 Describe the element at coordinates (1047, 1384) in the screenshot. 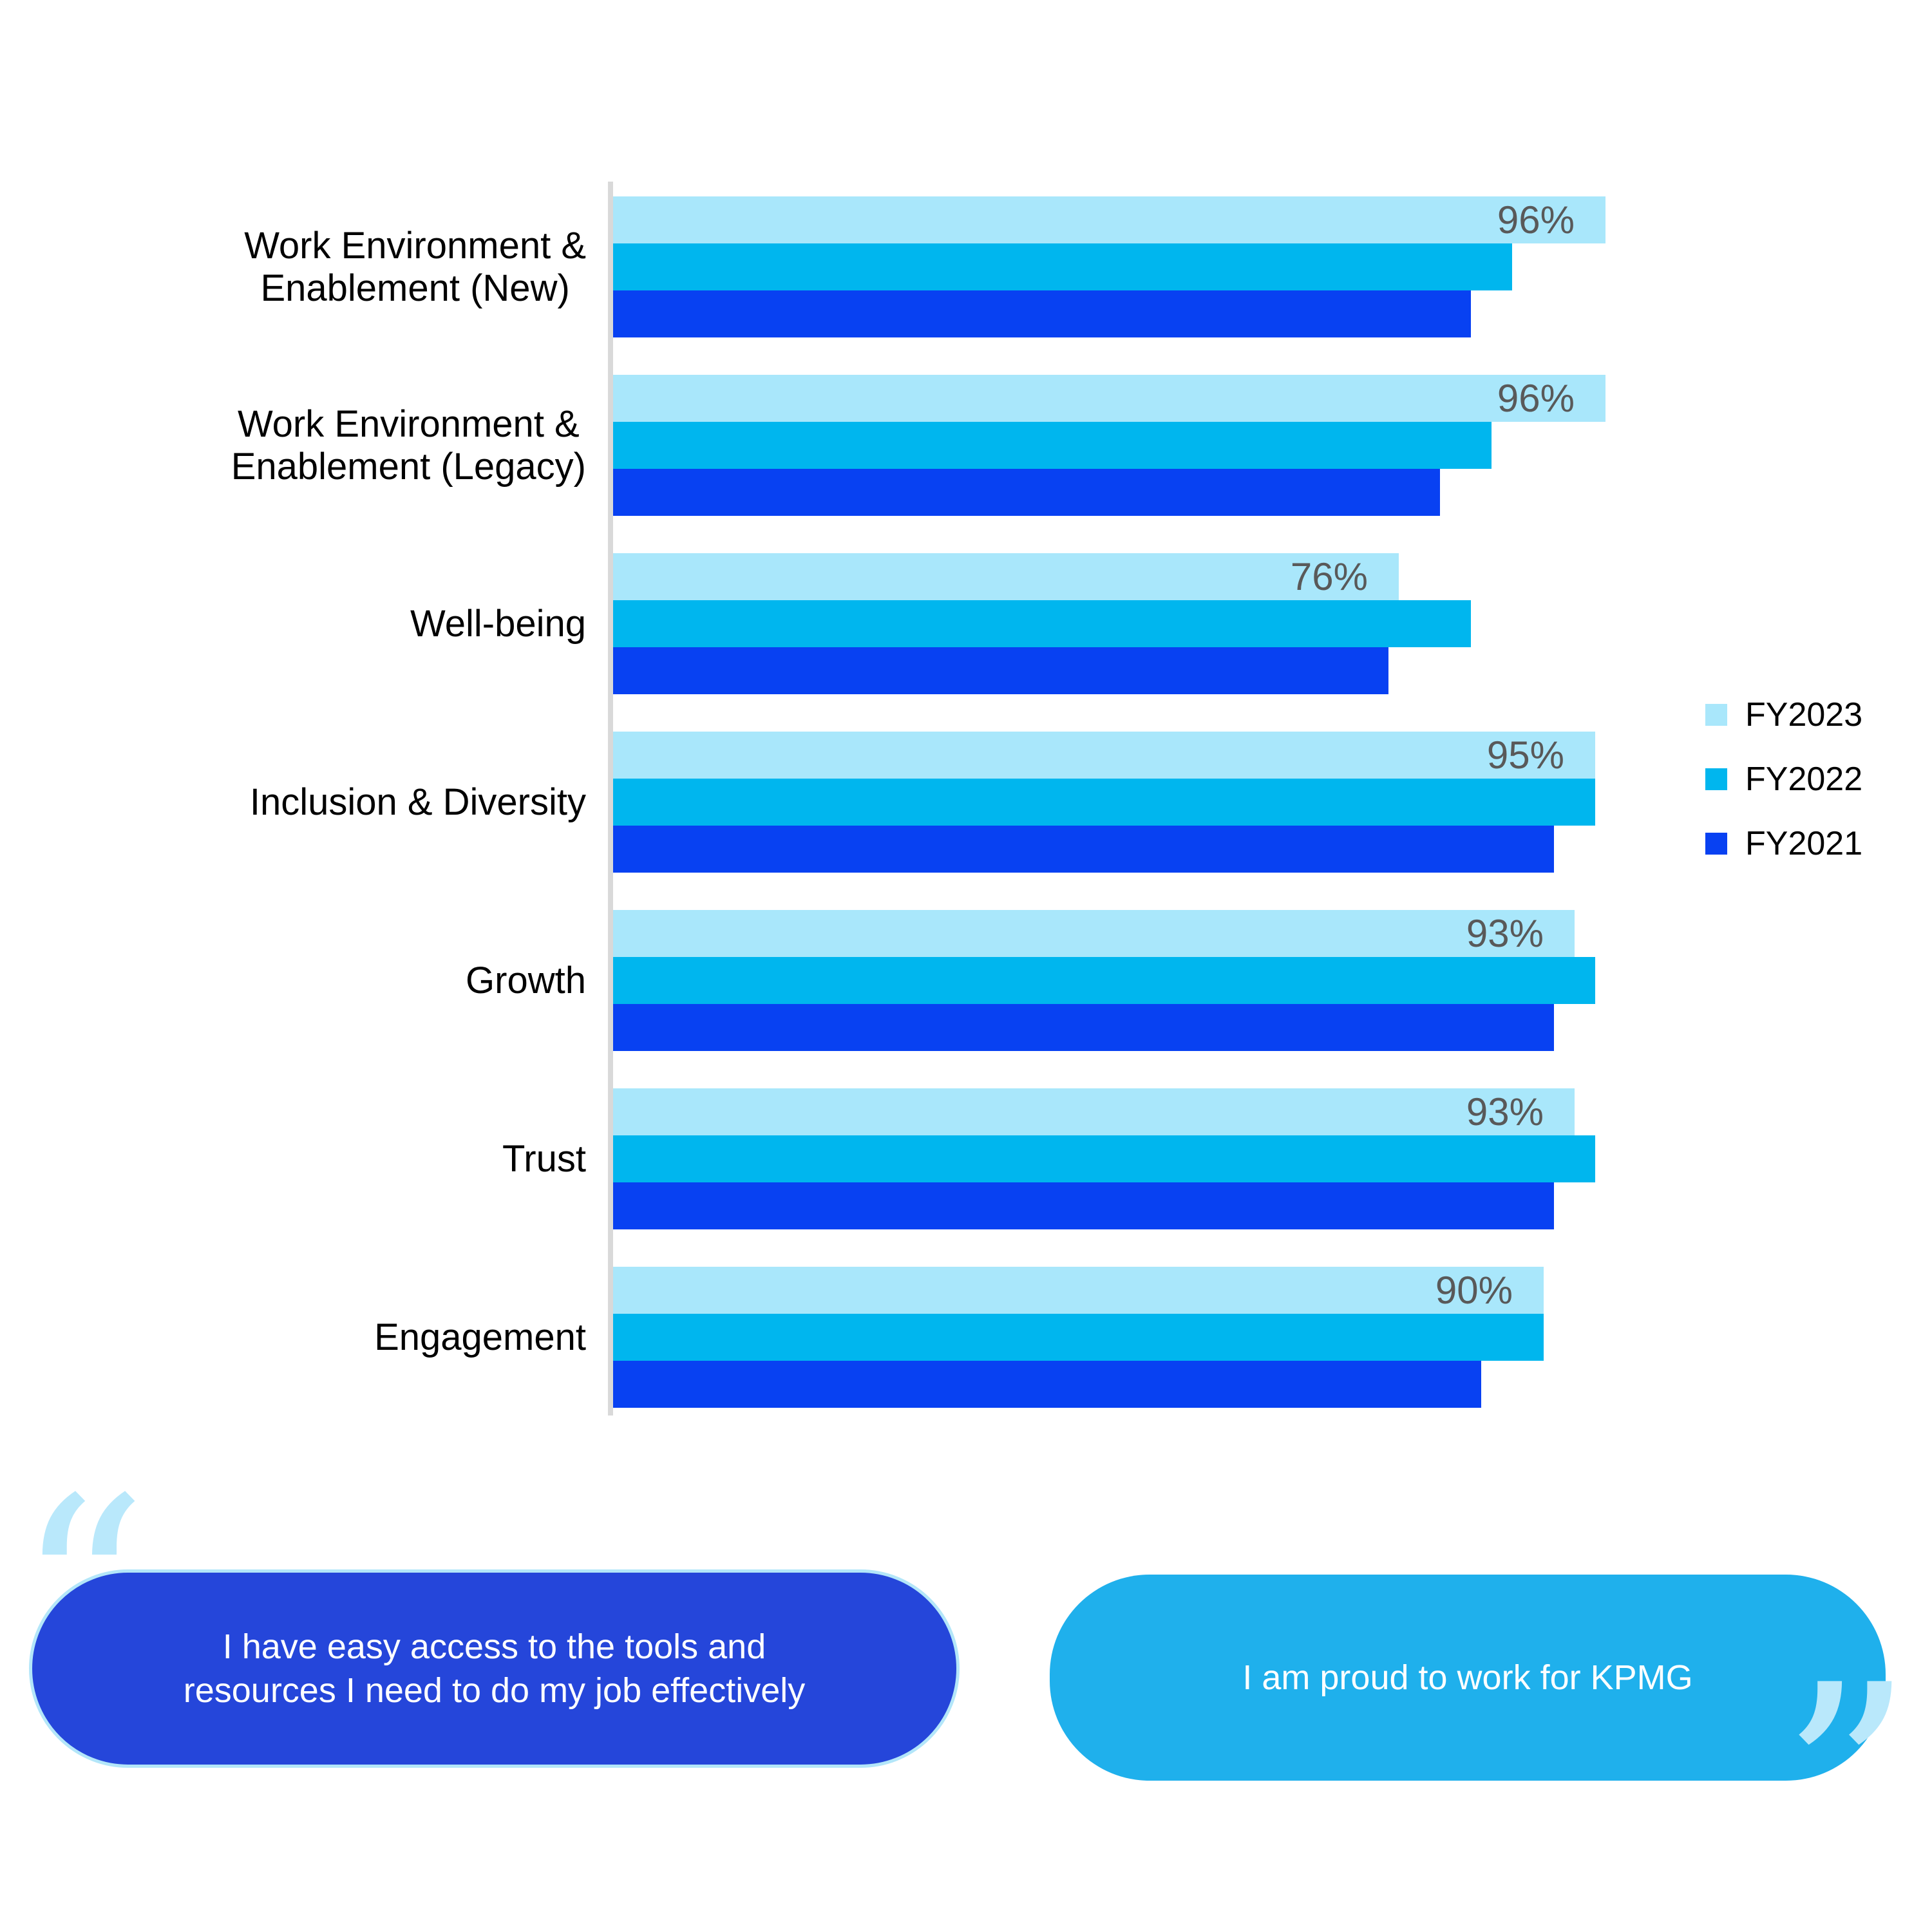

I see `bar-fy2021-cat6` at that location.